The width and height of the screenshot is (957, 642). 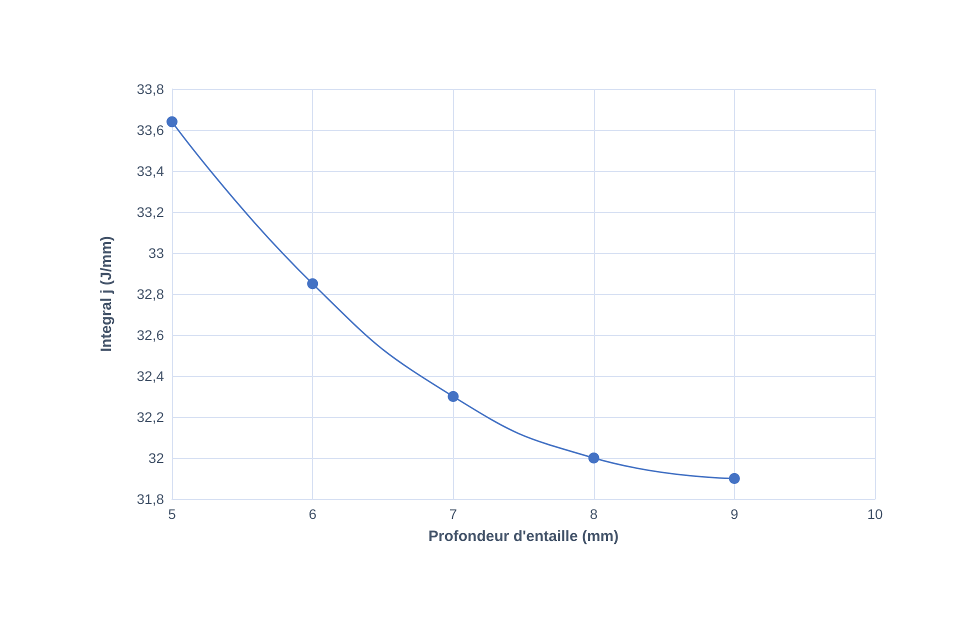 I want to click on x-tick-label: 6, so click(x=312, y=514).